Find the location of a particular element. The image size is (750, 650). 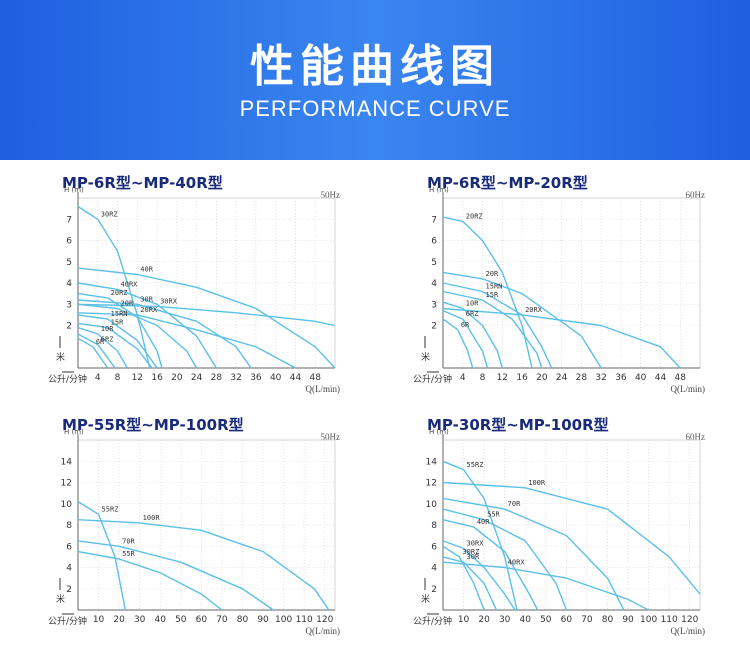

banner-title: 性能曲线图 is located at coordinates (375, 66).